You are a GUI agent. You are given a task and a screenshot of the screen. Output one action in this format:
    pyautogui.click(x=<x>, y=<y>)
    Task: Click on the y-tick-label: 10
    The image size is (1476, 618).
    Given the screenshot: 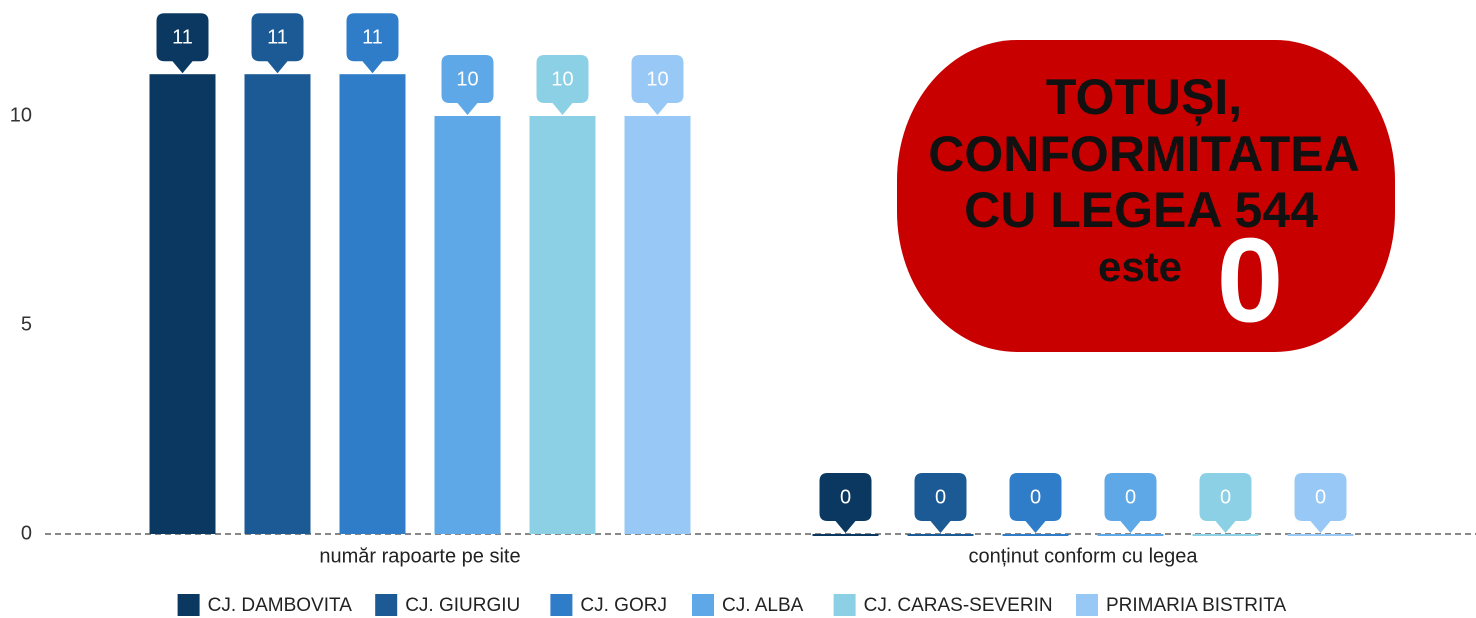 What is the action you would take?
    pyautogui.click(x=21, y=115)
    